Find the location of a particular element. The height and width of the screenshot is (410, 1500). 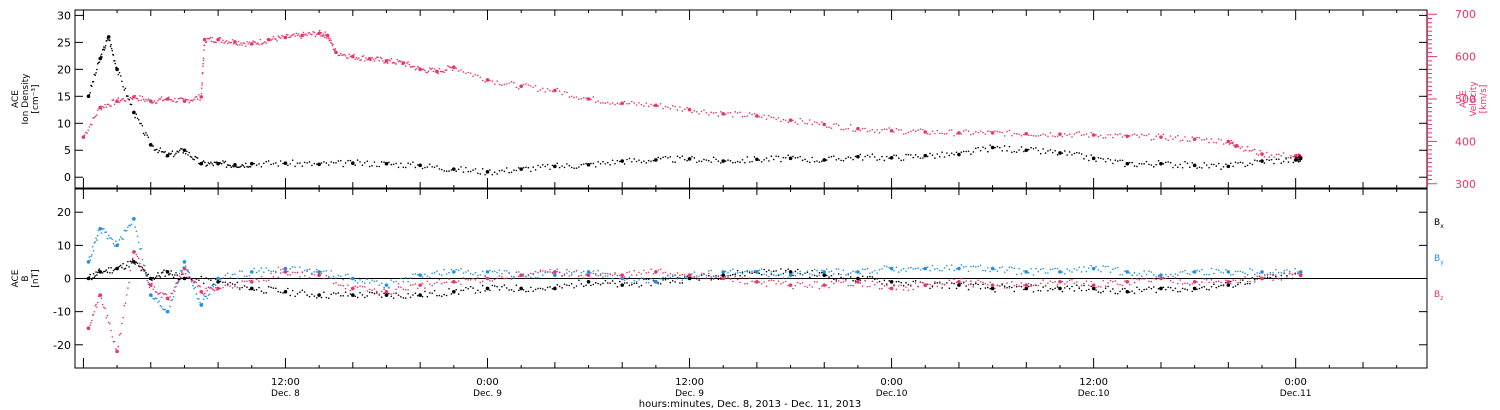

density-axis-tick-label: 10 is located at coordinates (64, 123).